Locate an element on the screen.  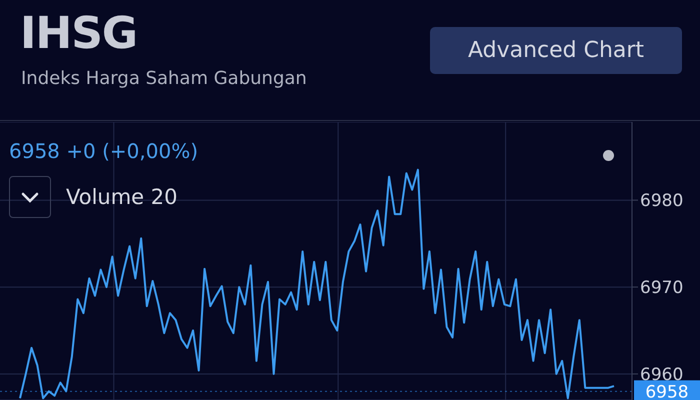
button: Advanced Chart is located at coordinates (556, 50).